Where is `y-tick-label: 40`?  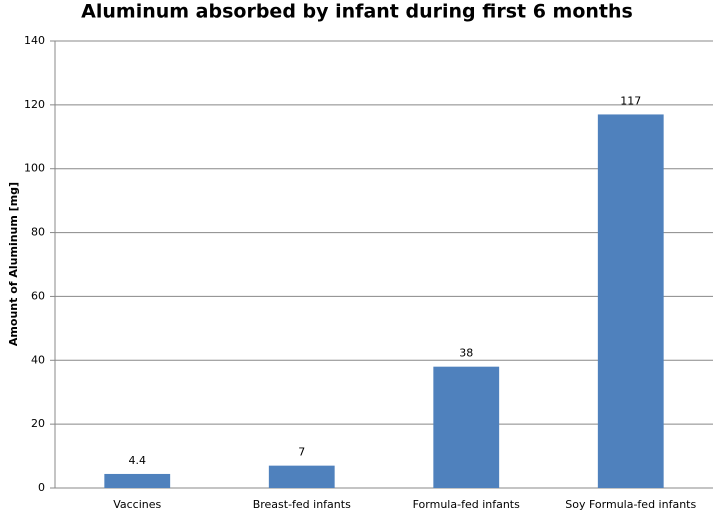
y-tick-label: 40 is located at coordinates (38, 359).